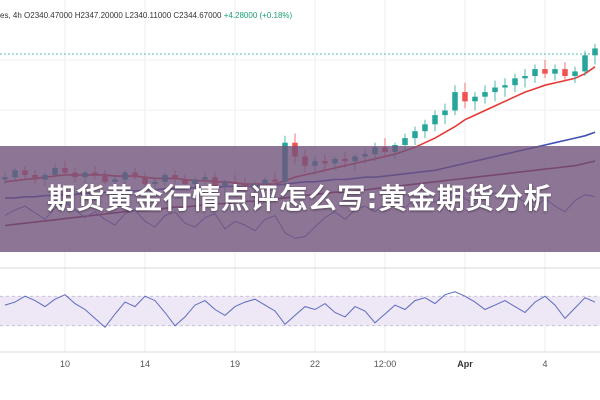 Image resolution: width=600 pixels, height=400 pixels. I want to click on lower-oscillator, so click(300, 310).